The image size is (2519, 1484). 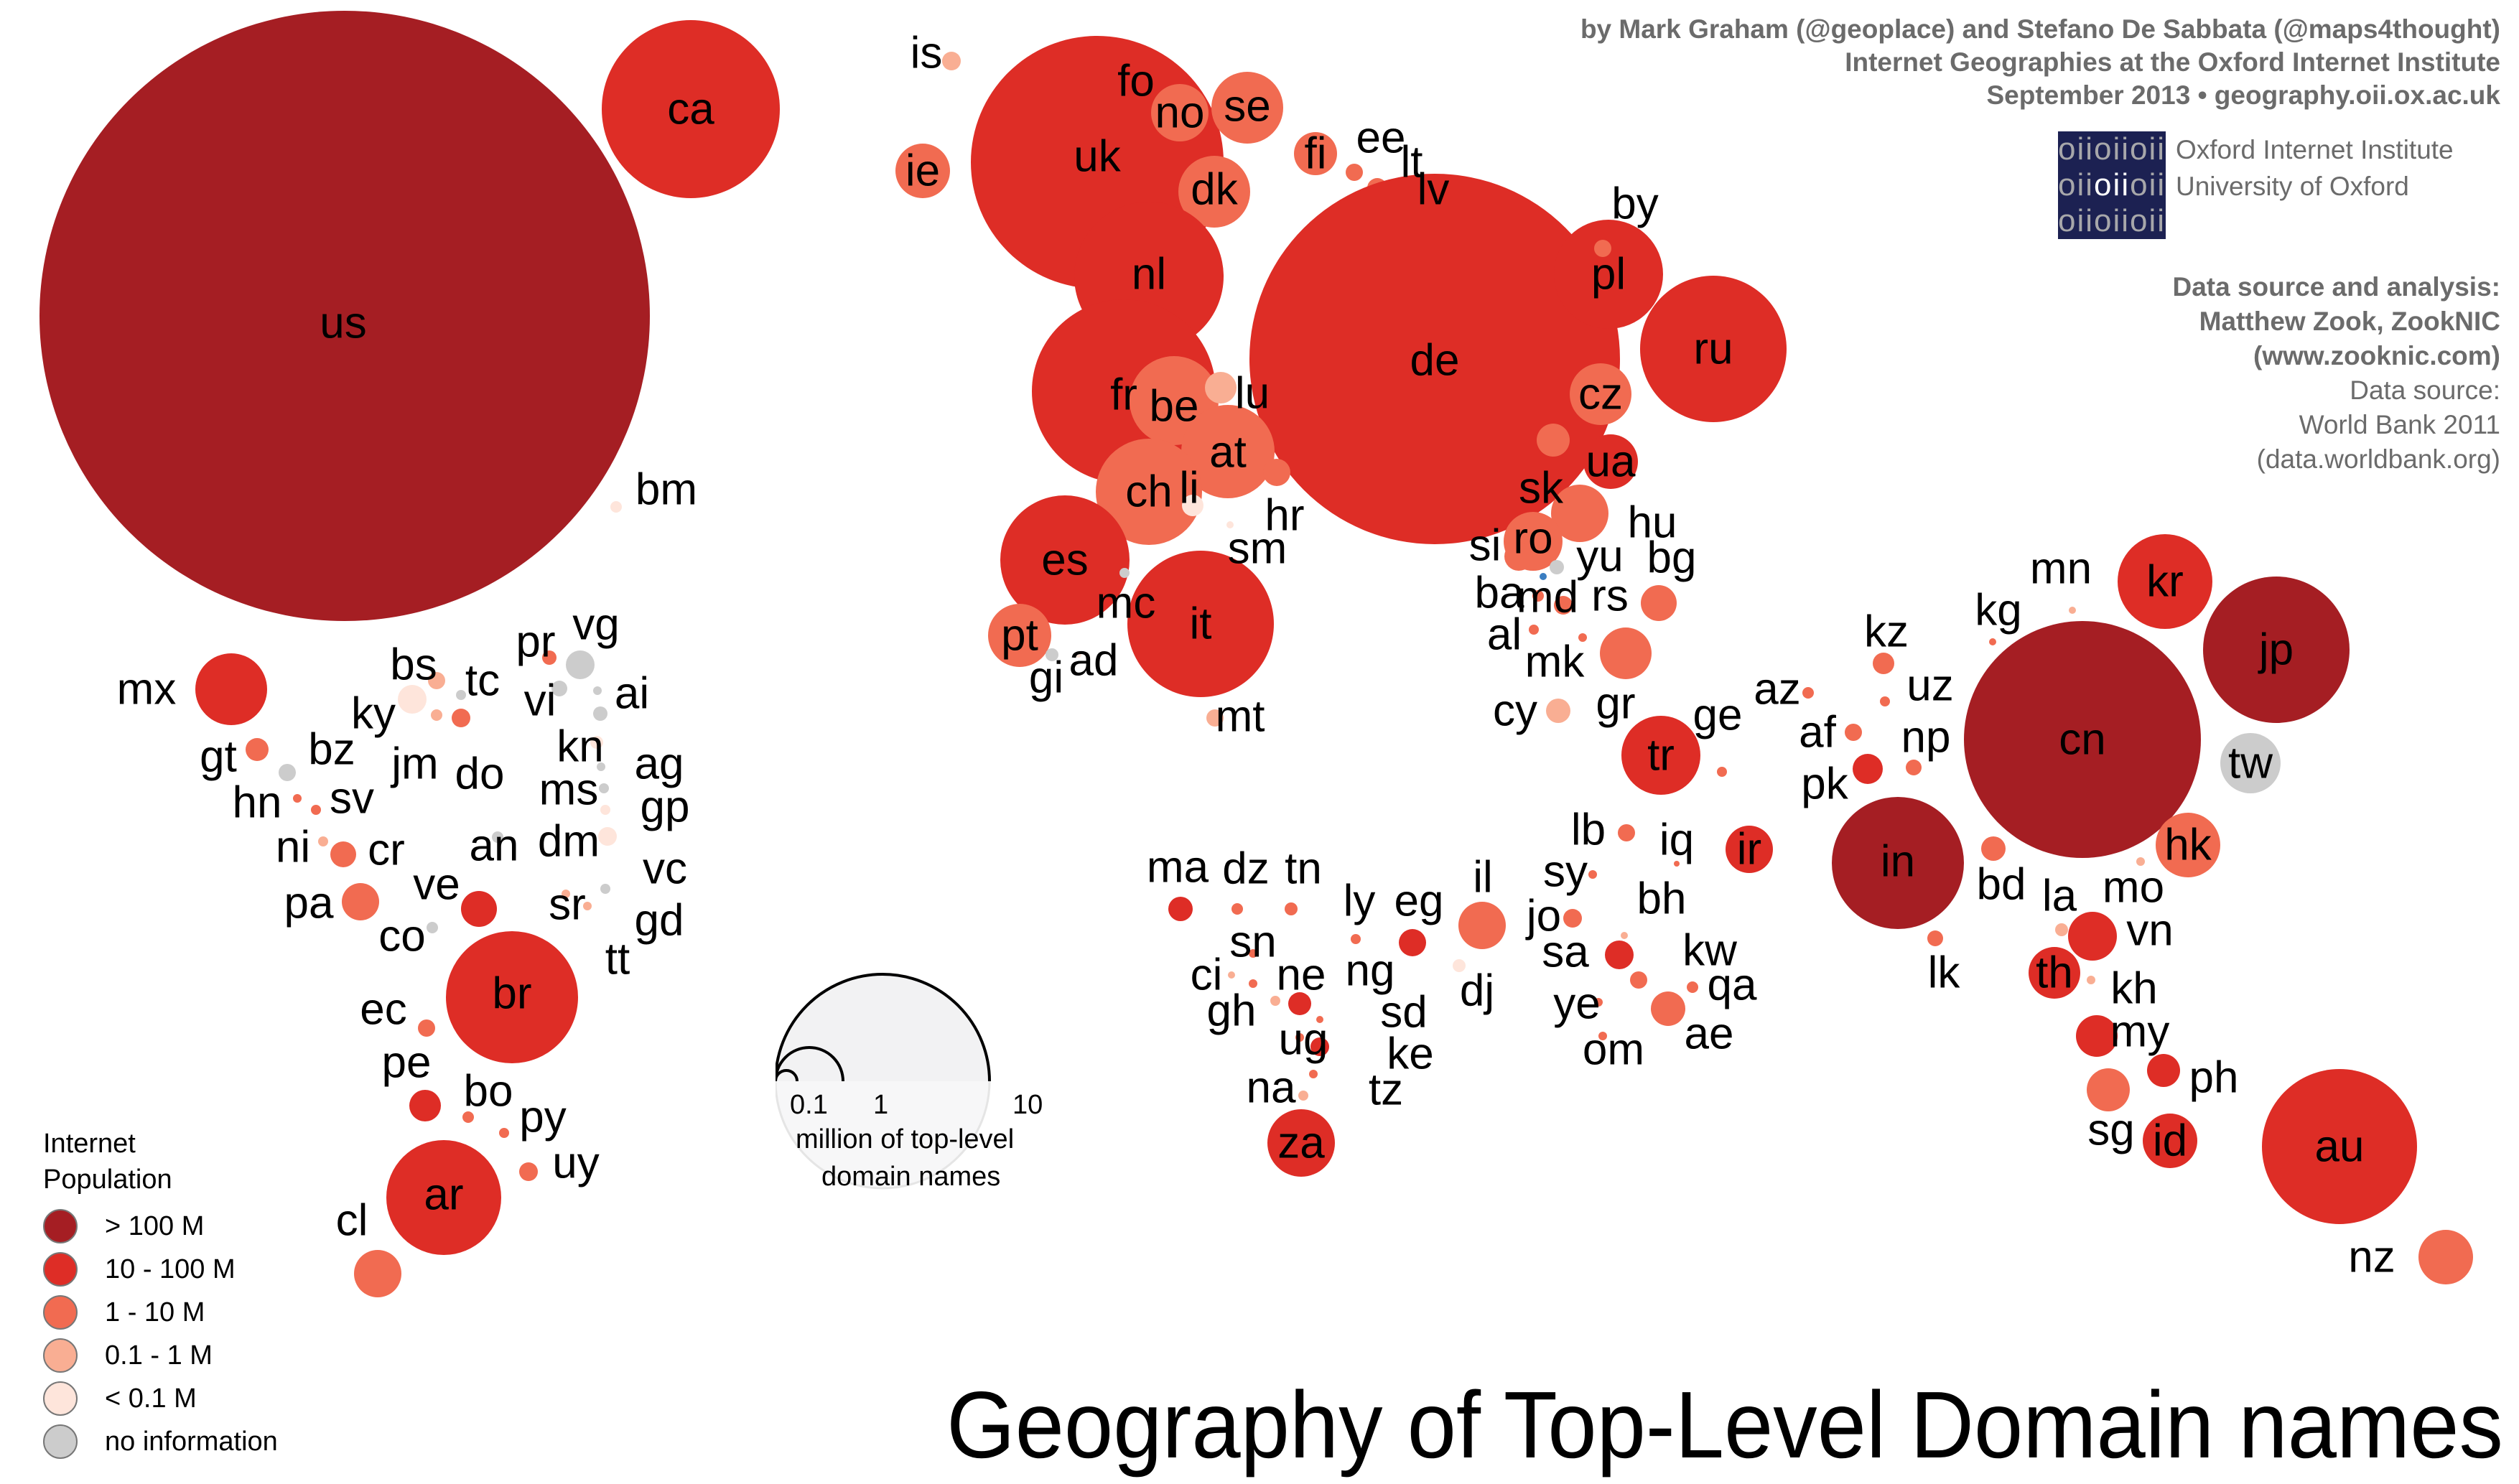 I want to click on bubble-kr, so click(x=2165, y=581).